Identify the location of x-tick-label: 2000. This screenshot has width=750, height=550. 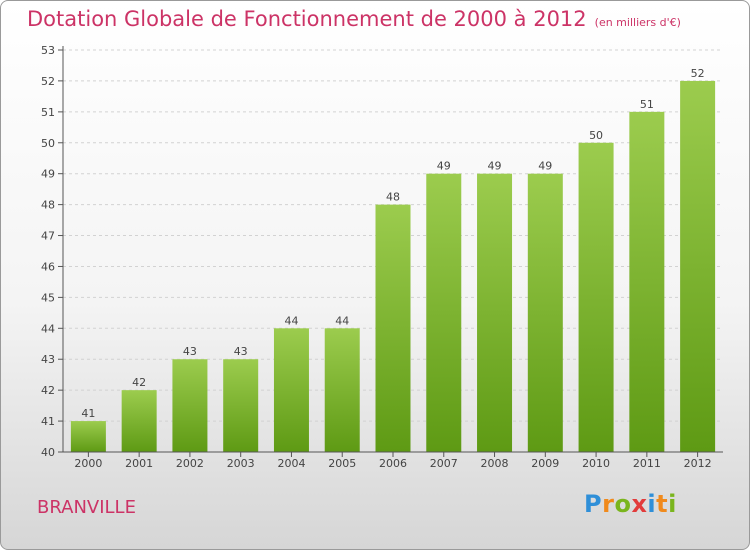
(88, 463).